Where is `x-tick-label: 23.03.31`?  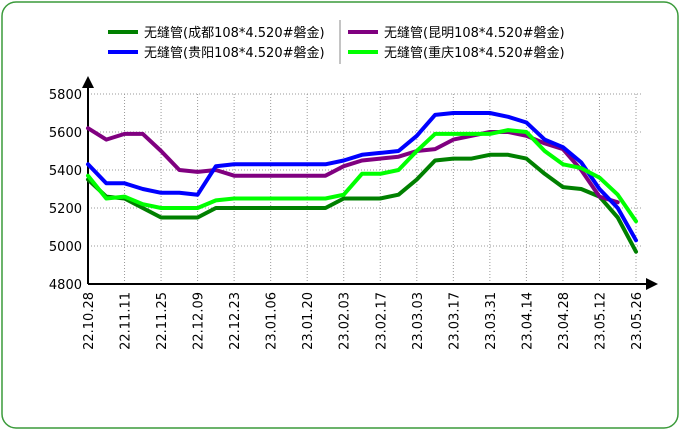
x-tick-label: 23.03.31 is located at coordinates (491, 321).